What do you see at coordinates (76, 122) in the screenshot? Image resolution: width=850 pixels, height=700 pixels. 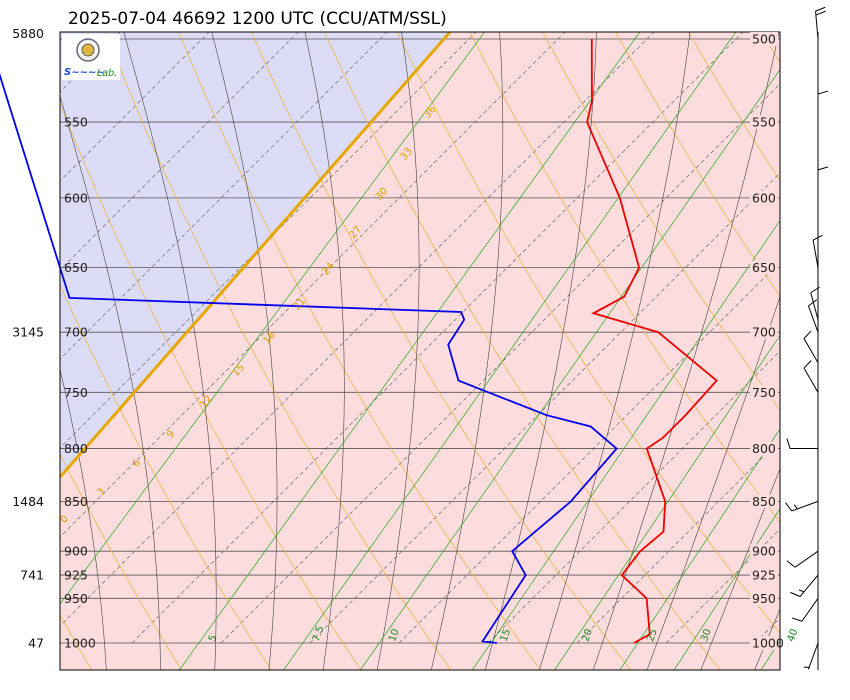 I see `isobar-label-left: 550` at bounding box center [76, 122].